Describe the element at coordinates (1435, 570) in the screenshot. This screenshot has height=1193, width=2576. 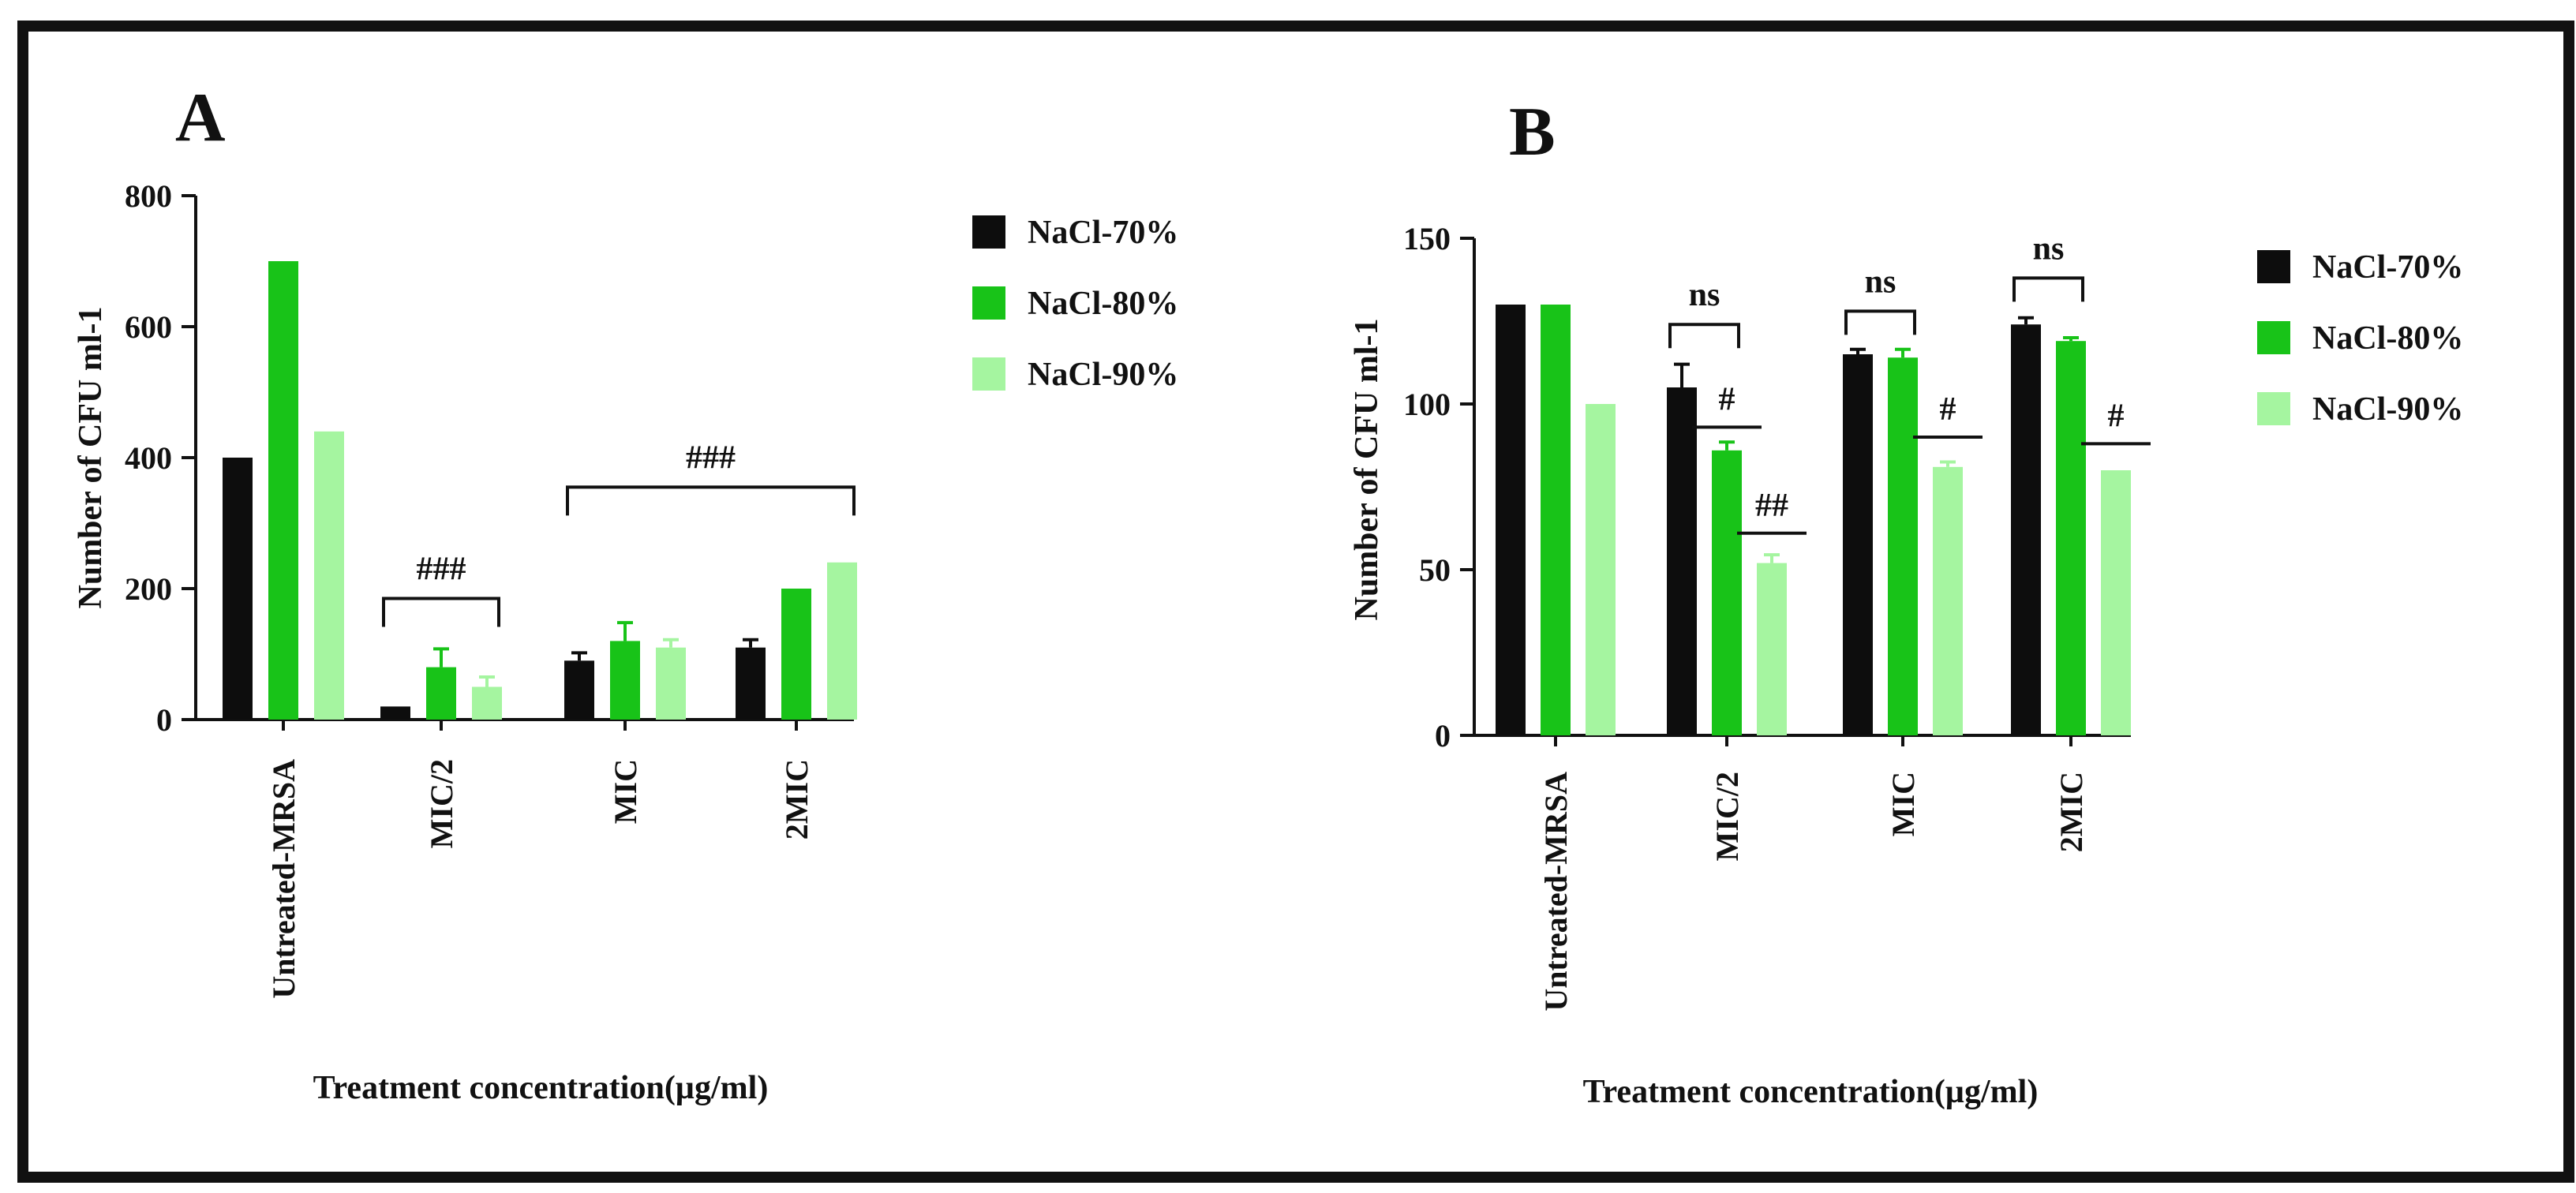
I see `panel-b-ytick-label: 50` at that location.